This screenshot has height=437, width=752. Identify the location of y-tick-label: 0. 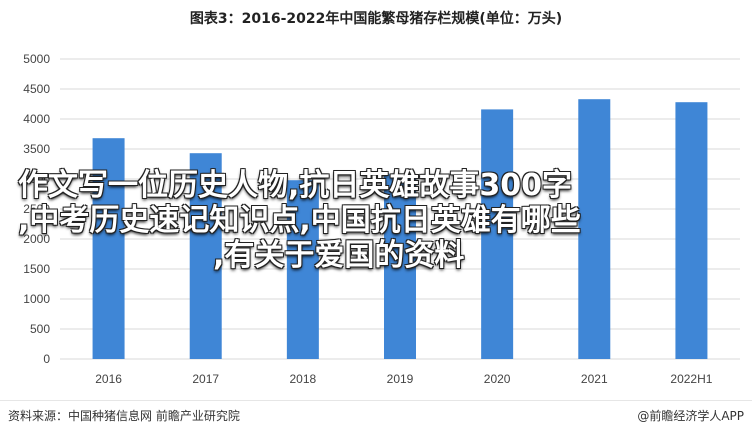
(46, 359).